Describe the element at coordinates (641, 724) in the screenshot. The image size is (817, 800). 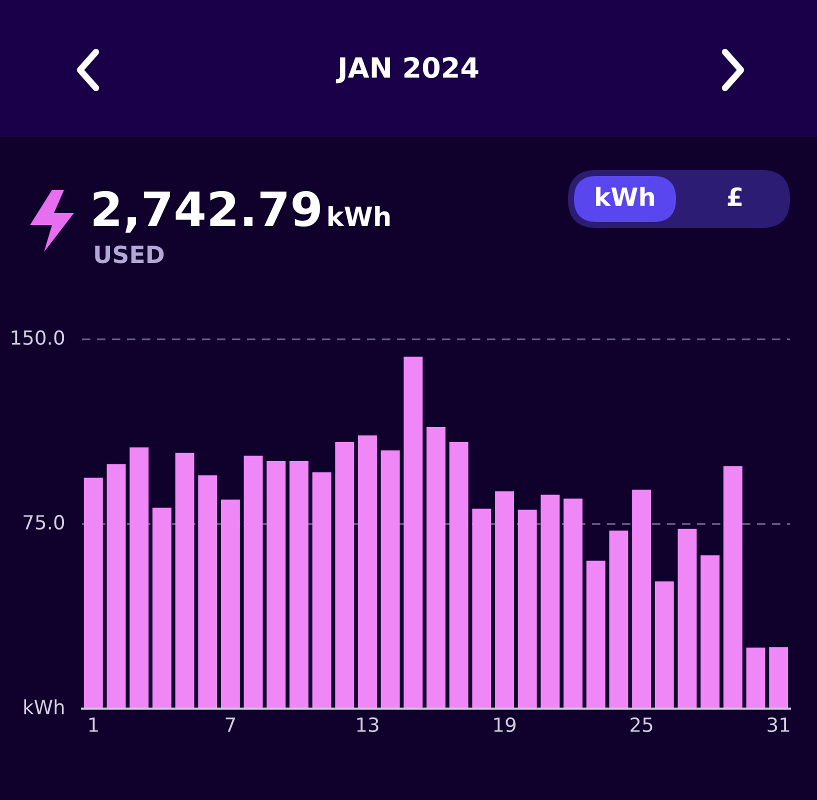
I see `x-tick-label: 25` at that location.